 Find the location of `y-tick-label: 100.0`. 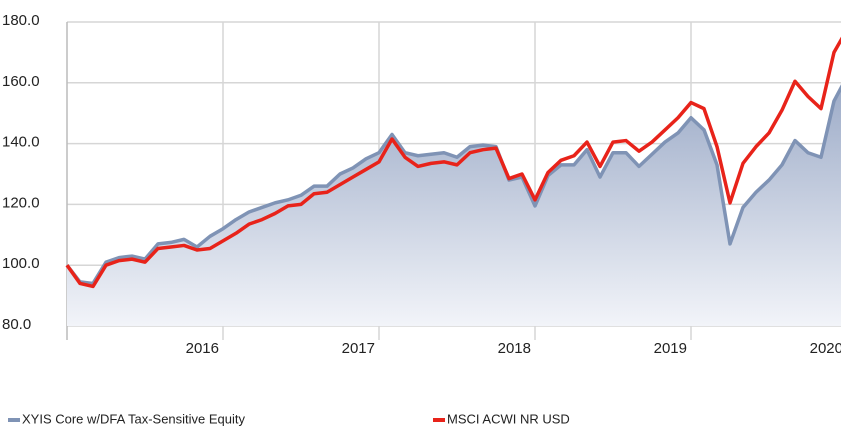

y-tick-label: 100.0 is located at coordinates (21, 263).